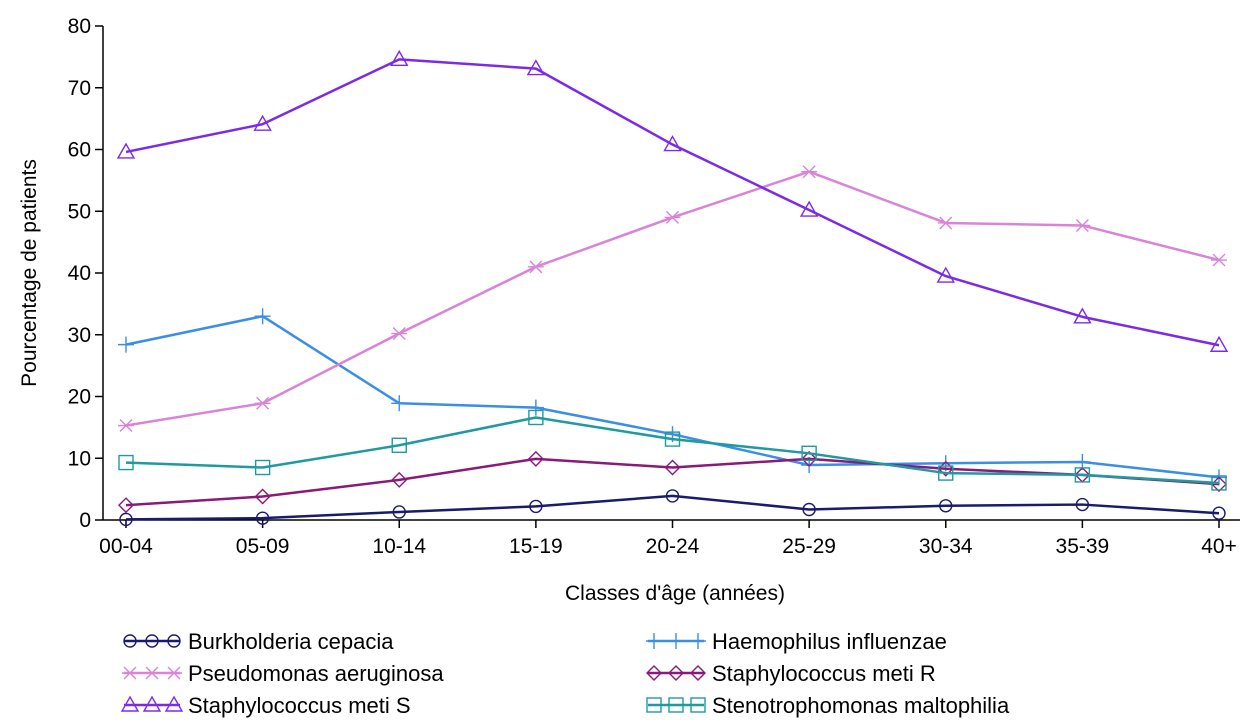 Image resolution: width=1246 pixels, height=722 pixels. Describe the element at coordinates (291, 641) in the screenshot. I see `legend-label: Burkholderia cepacia` at that location.